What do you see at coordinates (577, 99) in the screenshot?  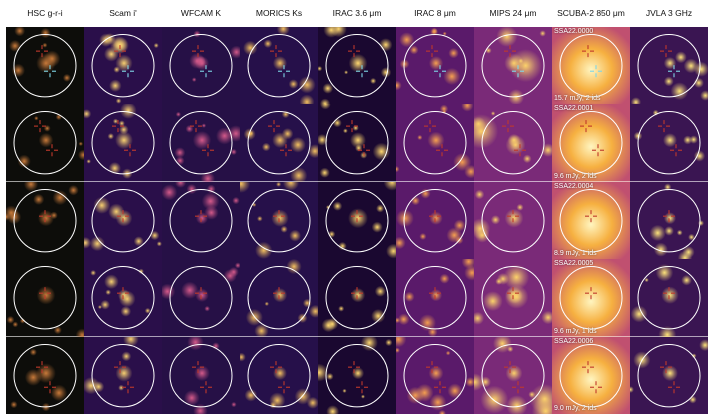 I see `source-flux-label: 15.7 mJy, 2 ids` at bounding box center [577, 99].